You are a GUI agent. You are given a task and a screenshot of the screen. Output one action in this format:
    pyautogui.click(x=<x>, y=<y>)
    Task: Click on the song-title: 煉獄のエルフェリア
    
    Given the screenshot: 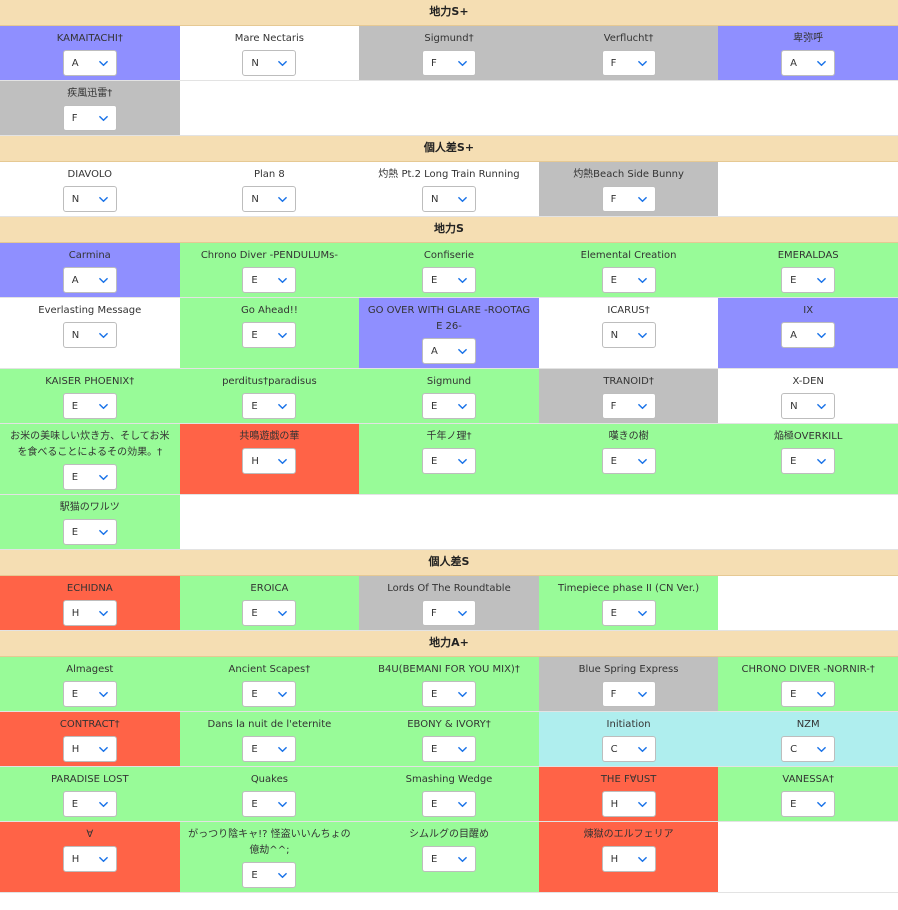 What is the action you would take?
    pyautogui.click(x=628, y=834)
    